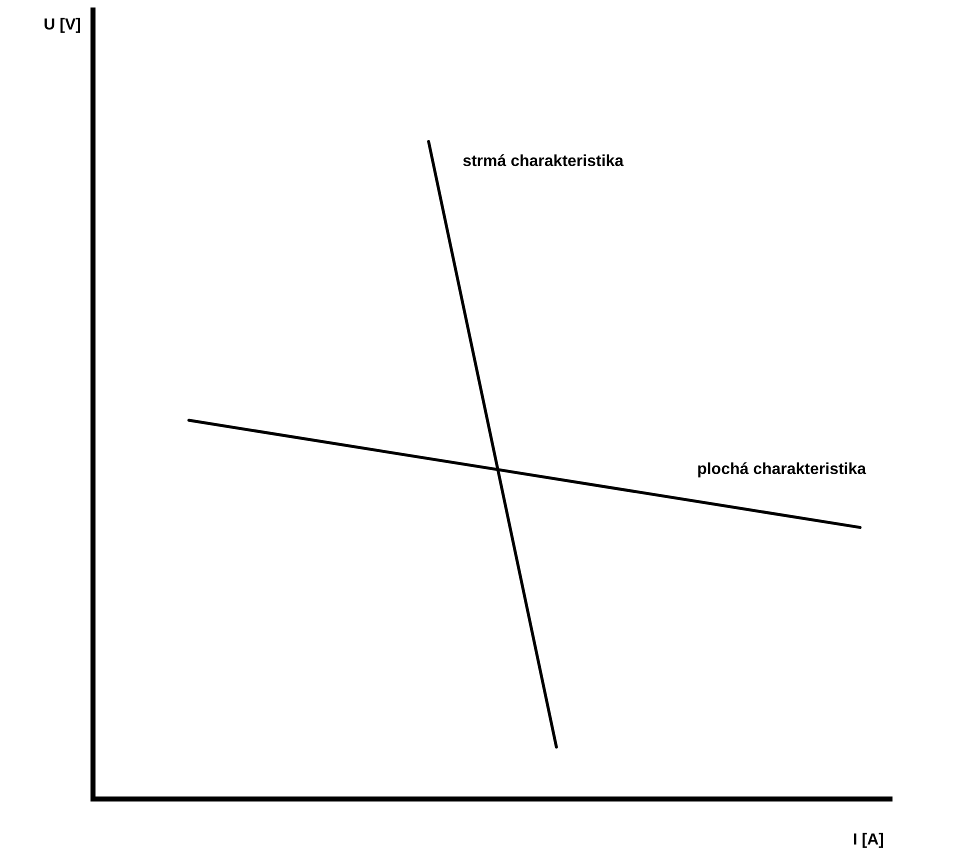 The height and width of the screenshot is (854, 968). I want to click on series-label: strmá charakteristika, so click(543, 161).